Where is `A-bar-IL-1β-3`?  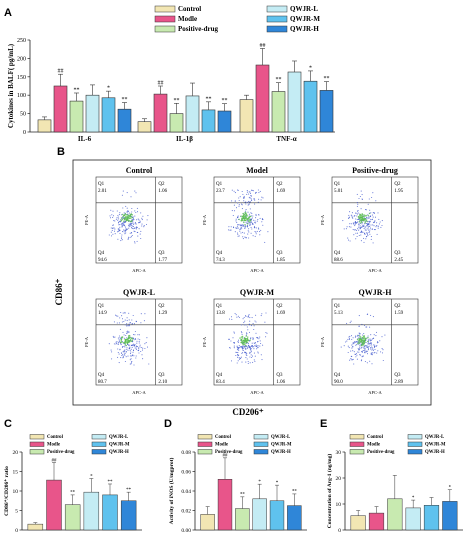
A-bar-IL-1β-3 is located at coordinates (192, 114).